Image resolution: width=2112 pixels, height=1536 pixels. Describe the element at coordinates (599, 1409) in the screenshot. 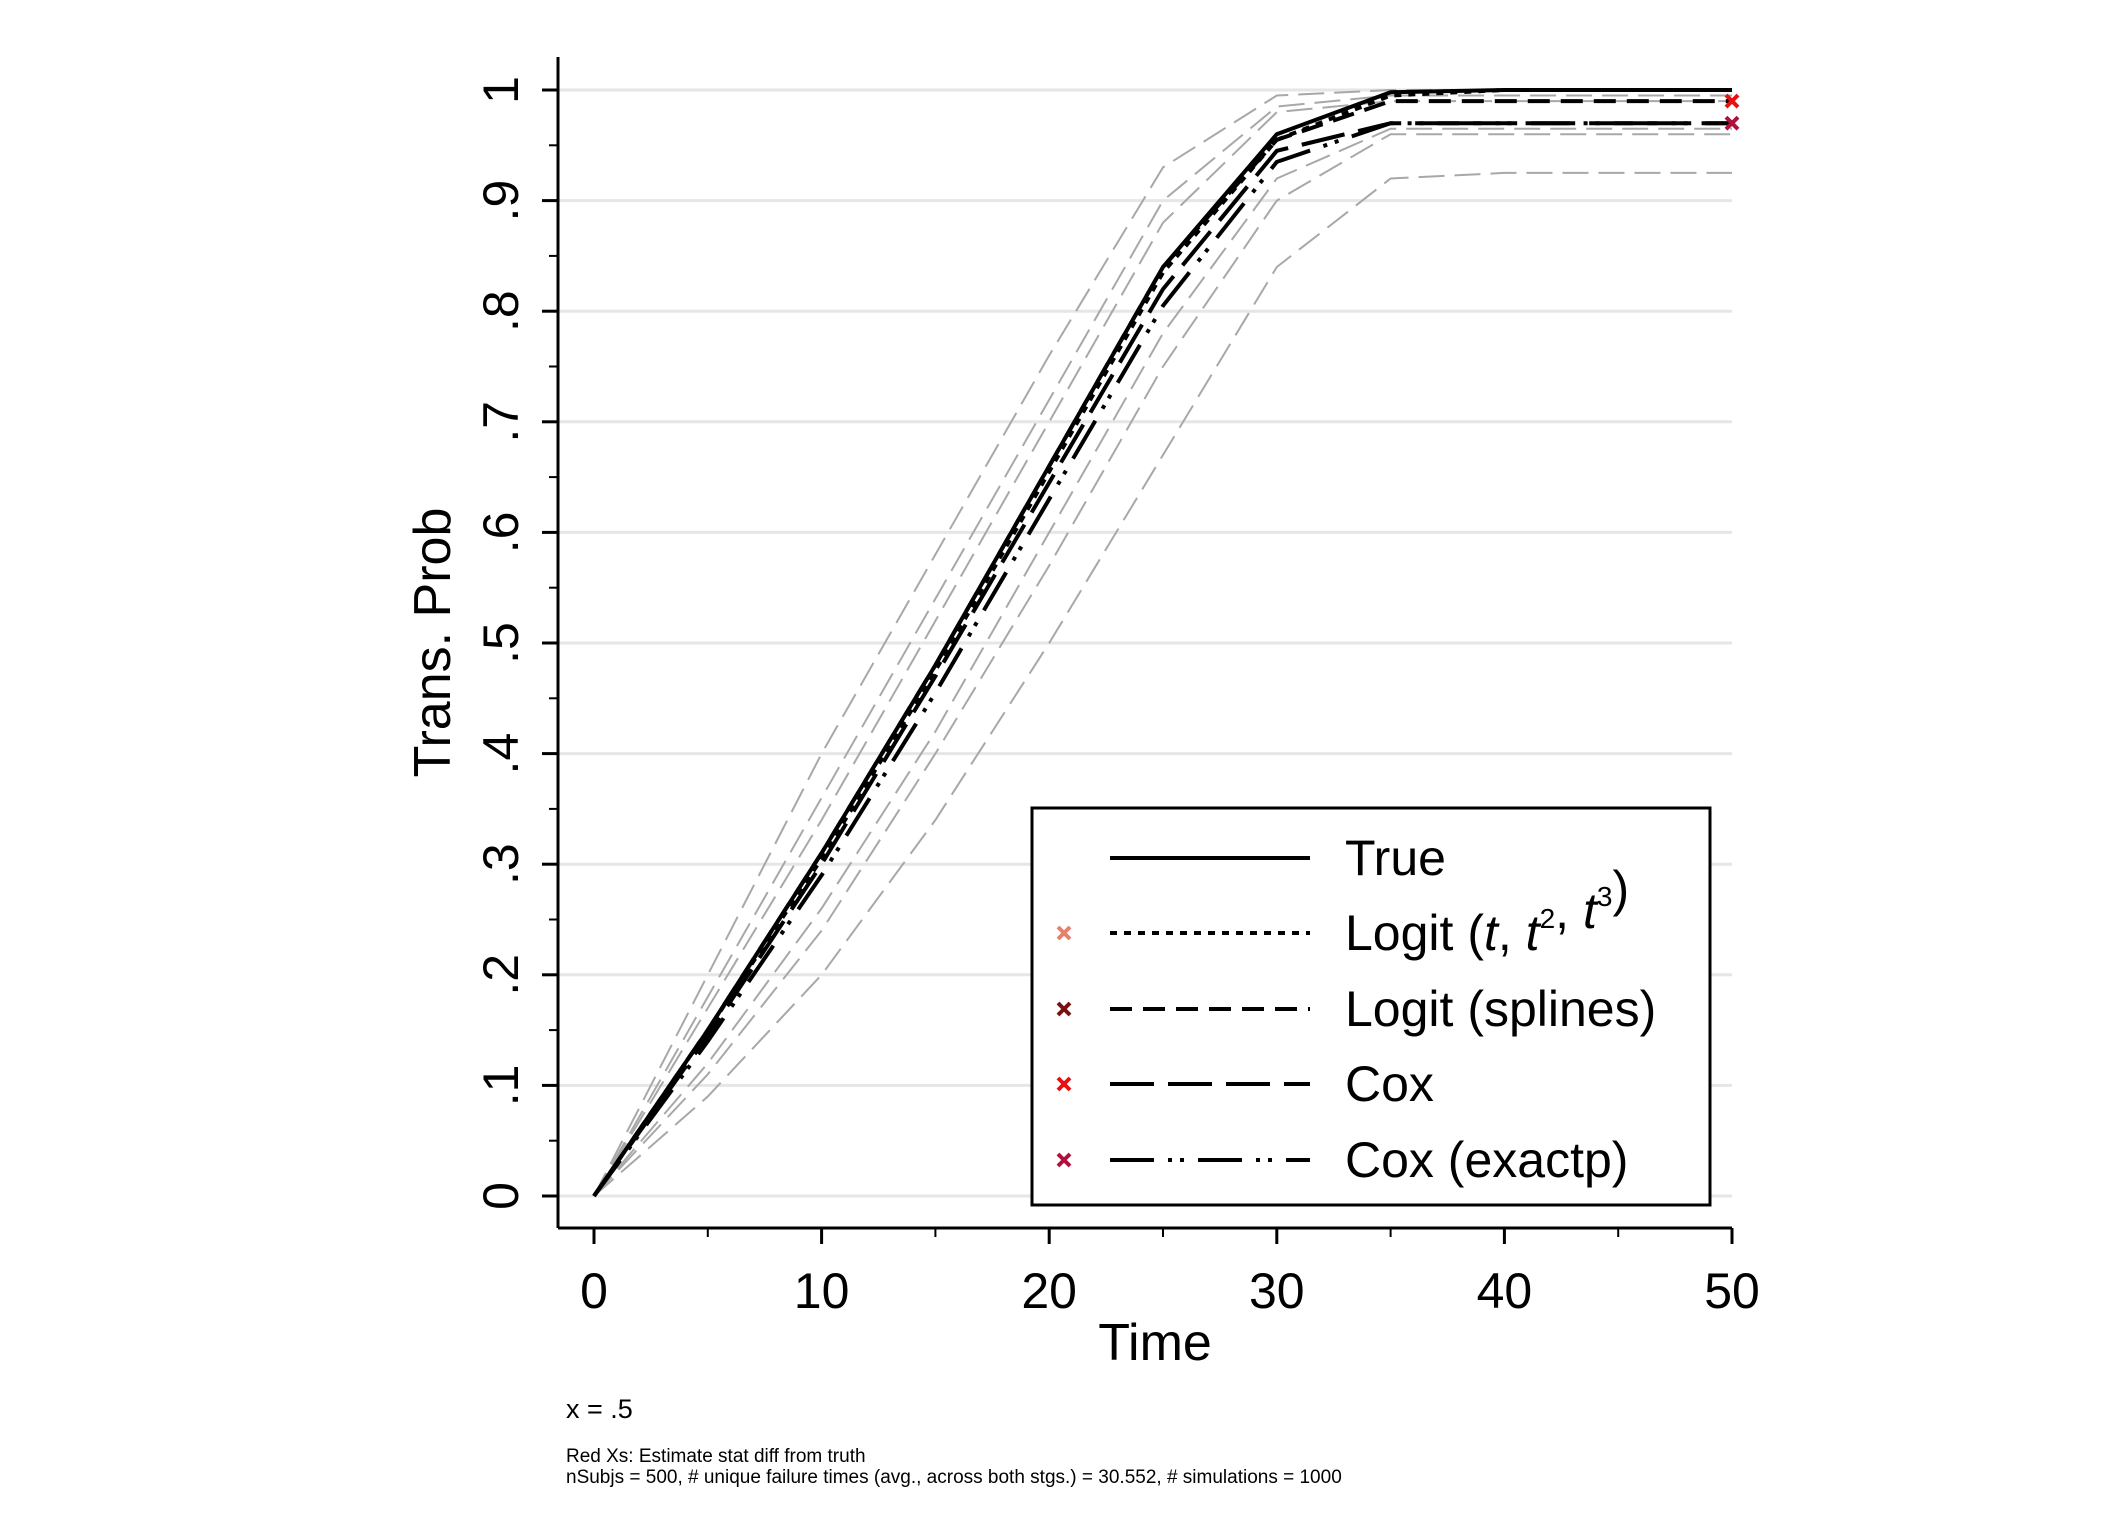

I see `note-x-value: x = .5` at that location.